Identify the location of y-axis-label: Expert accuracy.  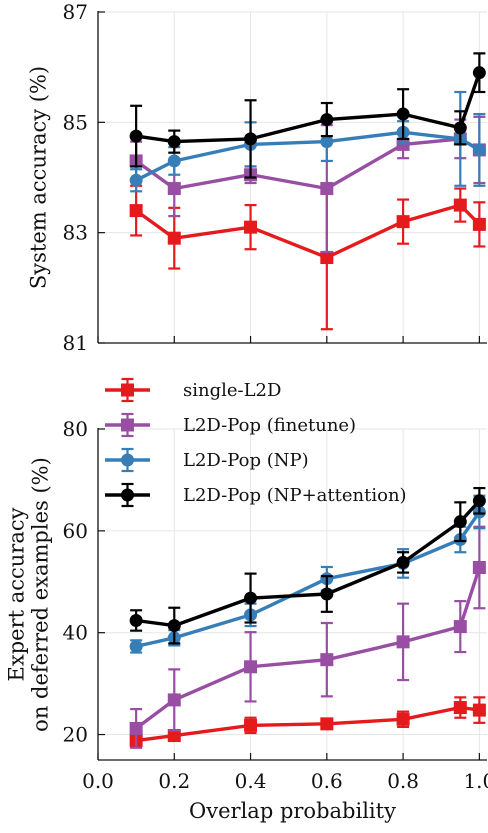
(17, 594).